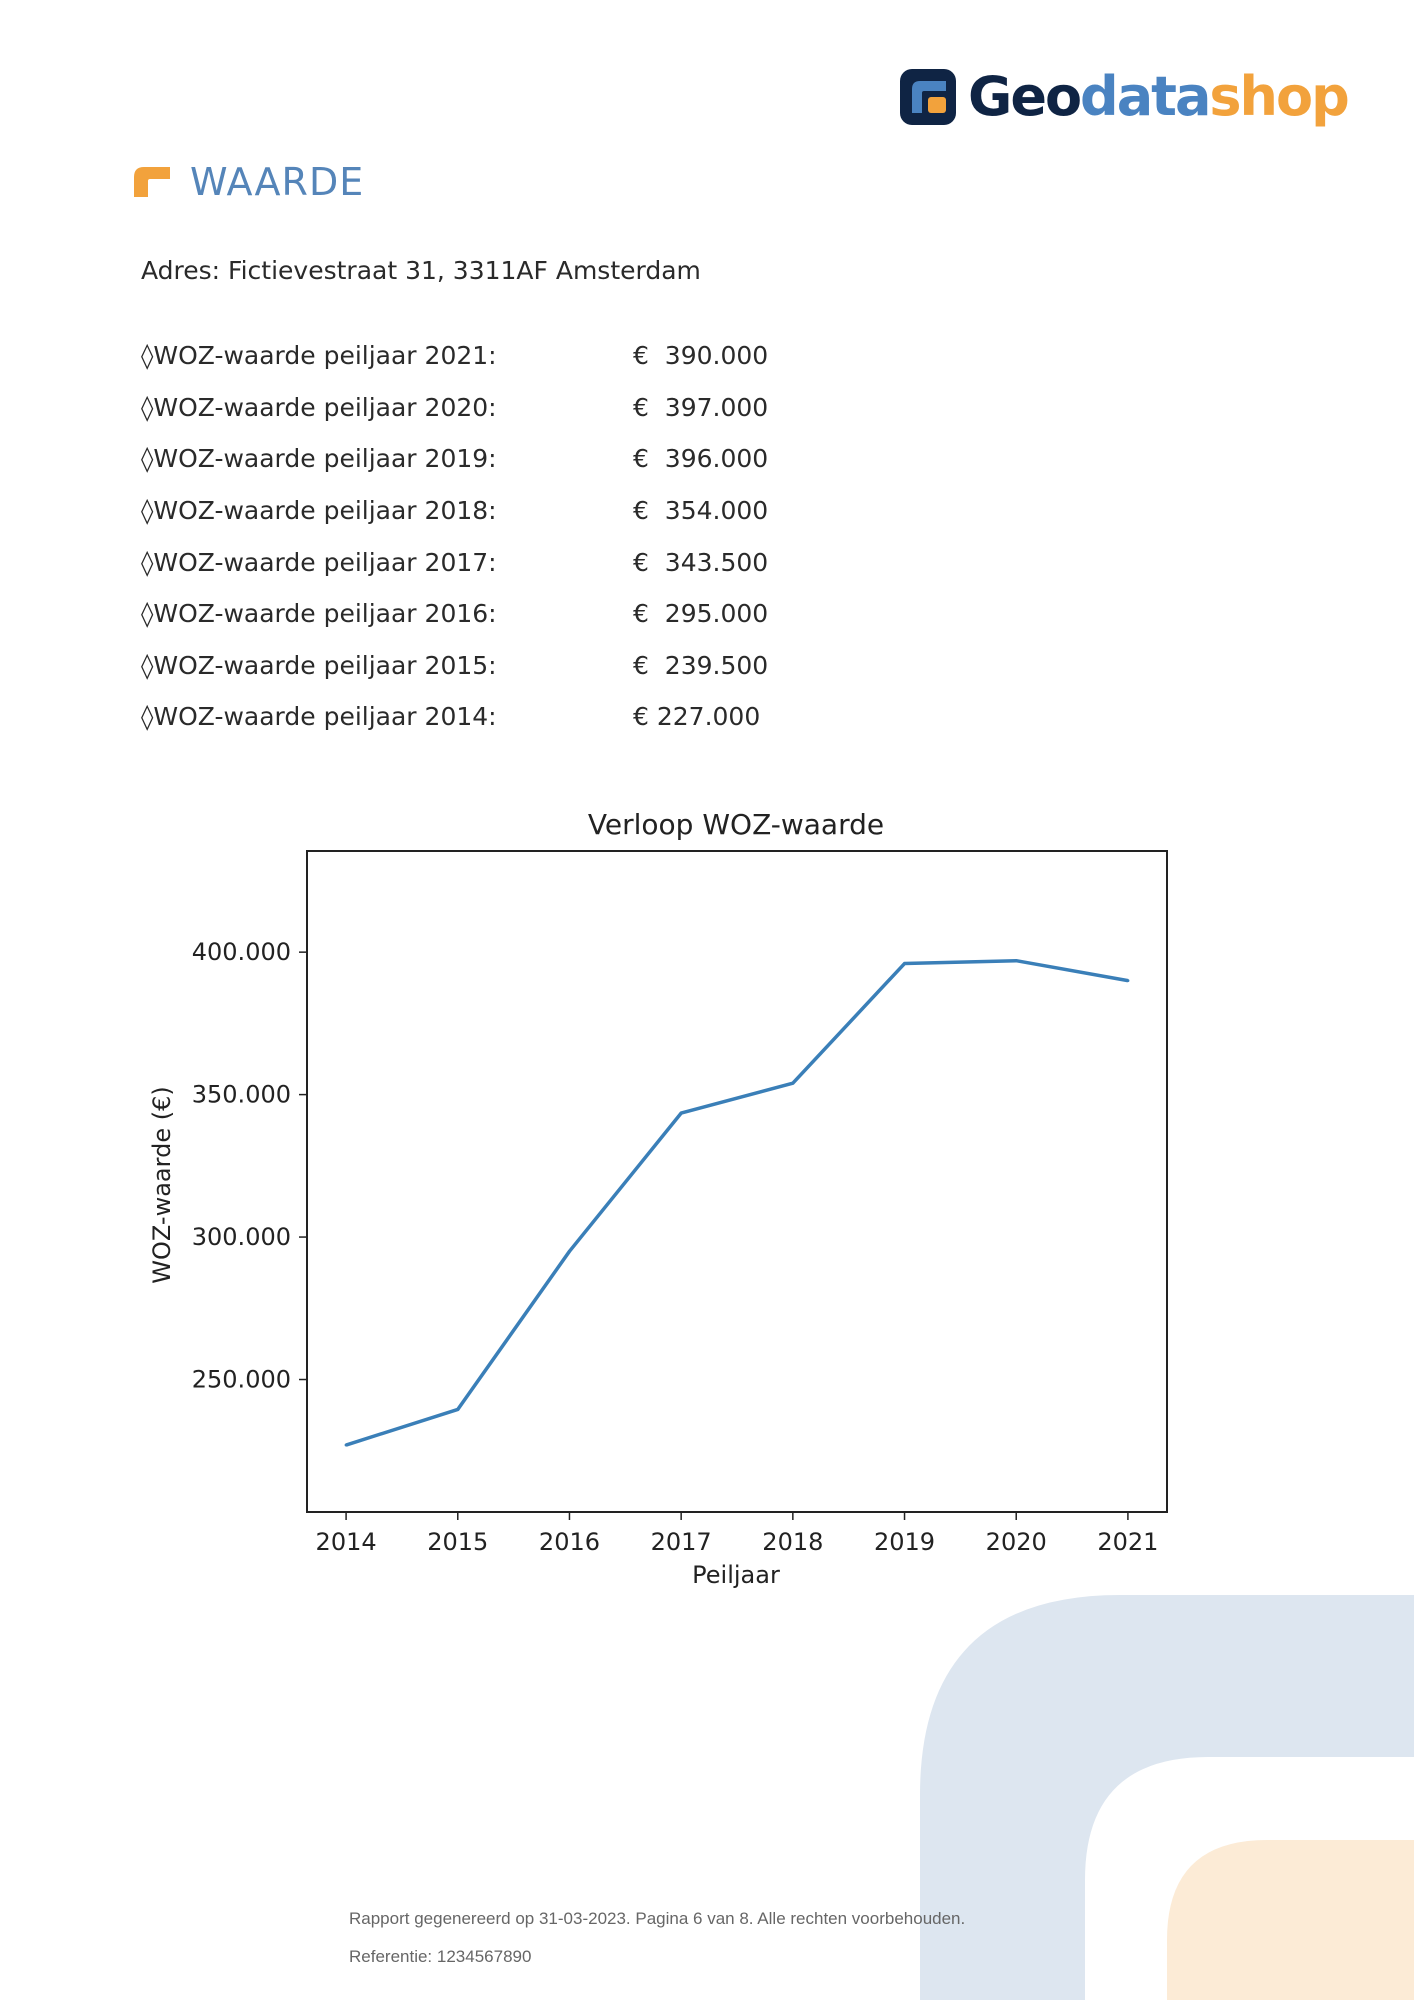  What do you see at coordinates (569, 1542) in the screenshot?
I see `x-tick-label: 2016` at bounding box center [569, 1542].